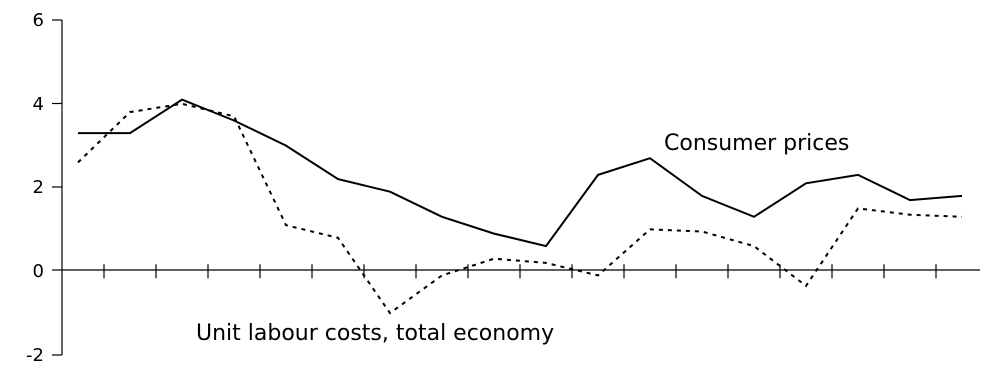 Image resolution: width=986 pixels, height=367 pixels. What do you see at coordinates (35, 355) in the screenshot?
I see `y-tick-label: -2` at bounding box center [35, 355].